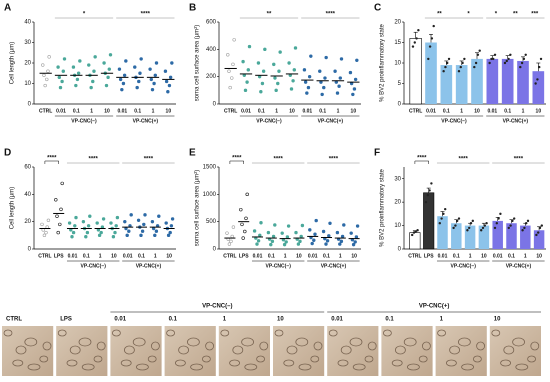  Describe the element at coordinates (400, 84) in the screenshot. I see `y-tick-label: 5` at that location.